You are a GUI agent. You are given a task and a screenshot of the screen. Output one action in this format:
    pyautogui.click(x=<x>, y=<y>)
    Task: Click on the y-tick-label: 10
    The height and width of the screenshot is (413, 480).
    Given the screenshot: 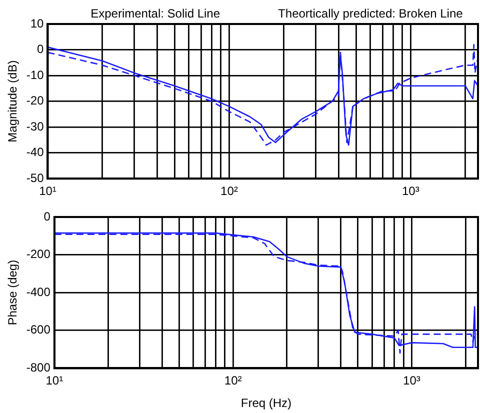 What is the action you would take?
    pyautogui.click(x=37, y=23)
    